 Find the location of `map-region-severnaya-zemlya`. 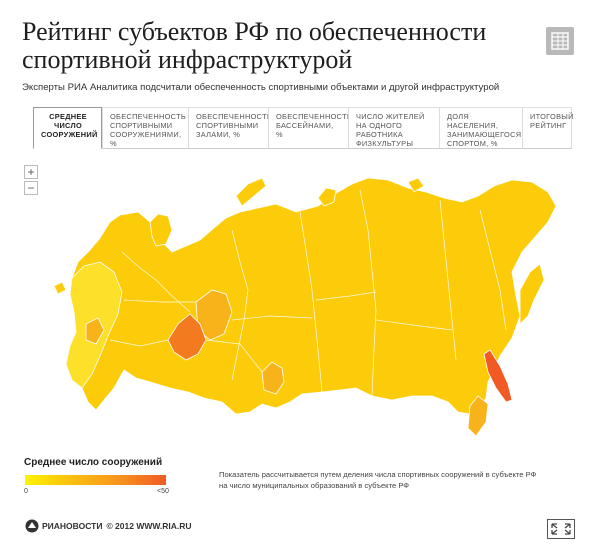

map-region-severnaya-zemlya is located at coordinates (327, 197).